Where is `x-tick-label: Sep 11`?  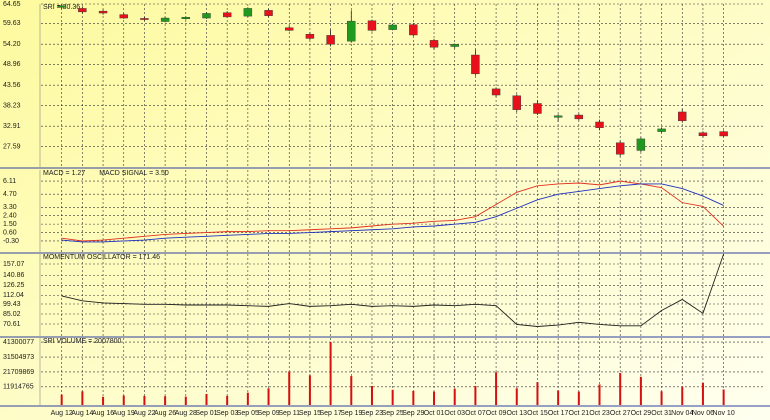
x-tick-label: Sep 11 is located at coordinates (289, 413).